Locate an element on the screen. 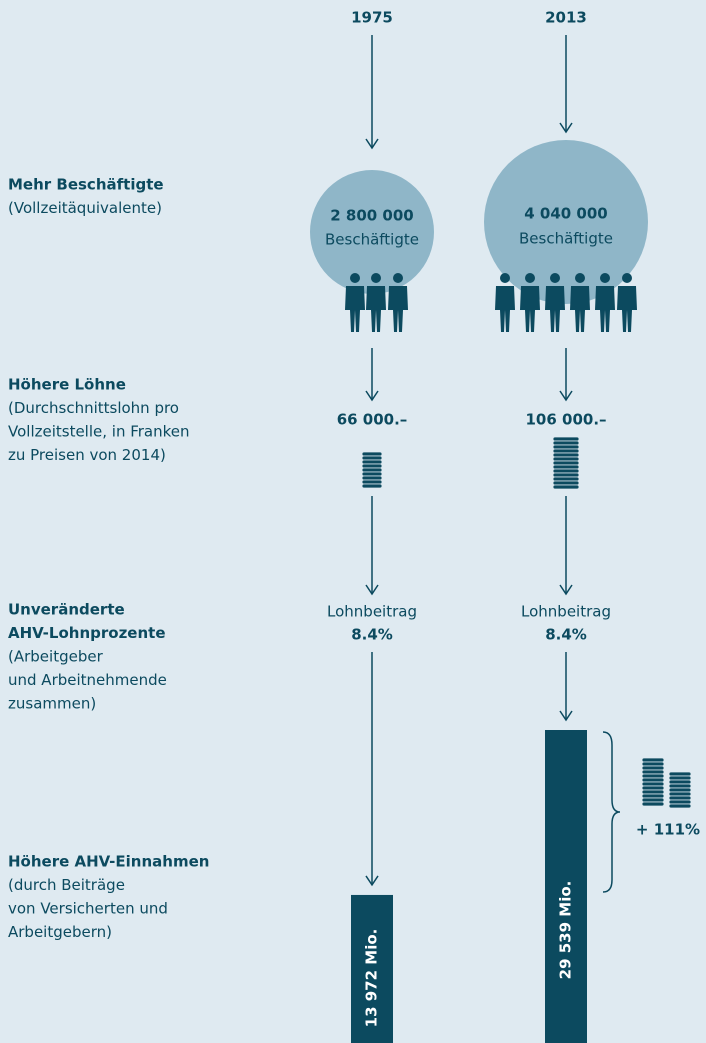  section-title: Höhere Löhne is located at coordinates (67, 385).